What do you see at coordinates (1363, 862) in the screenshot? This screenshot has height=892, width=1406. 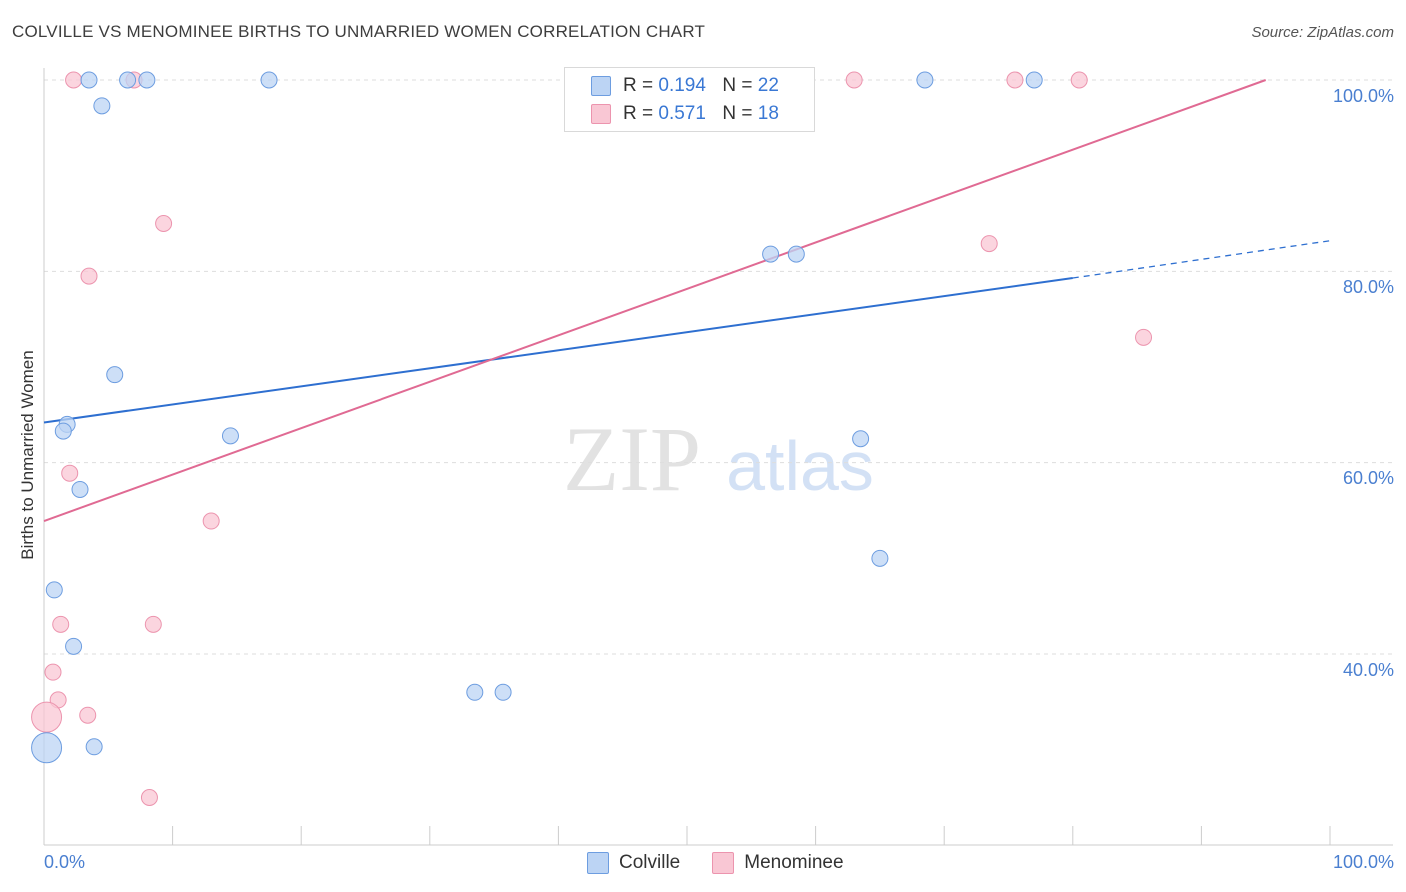 I see `x-tick-label-max: 100.0%` at bounding box center [1363, 862].